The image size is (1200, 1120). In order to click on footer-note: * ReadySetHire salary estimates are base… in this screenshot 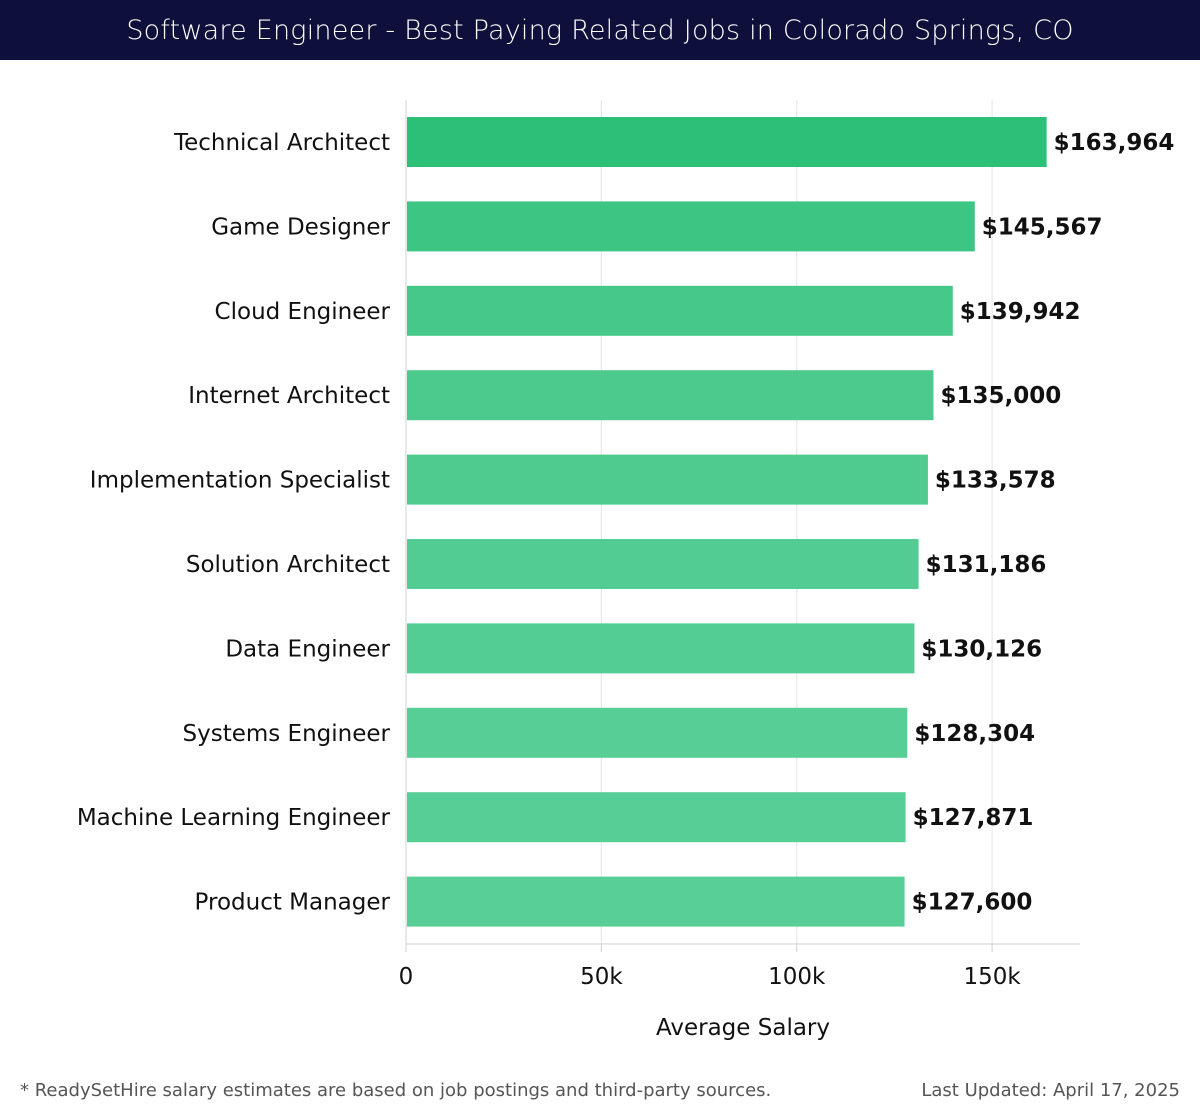, I will do `click(396, 1090)`.